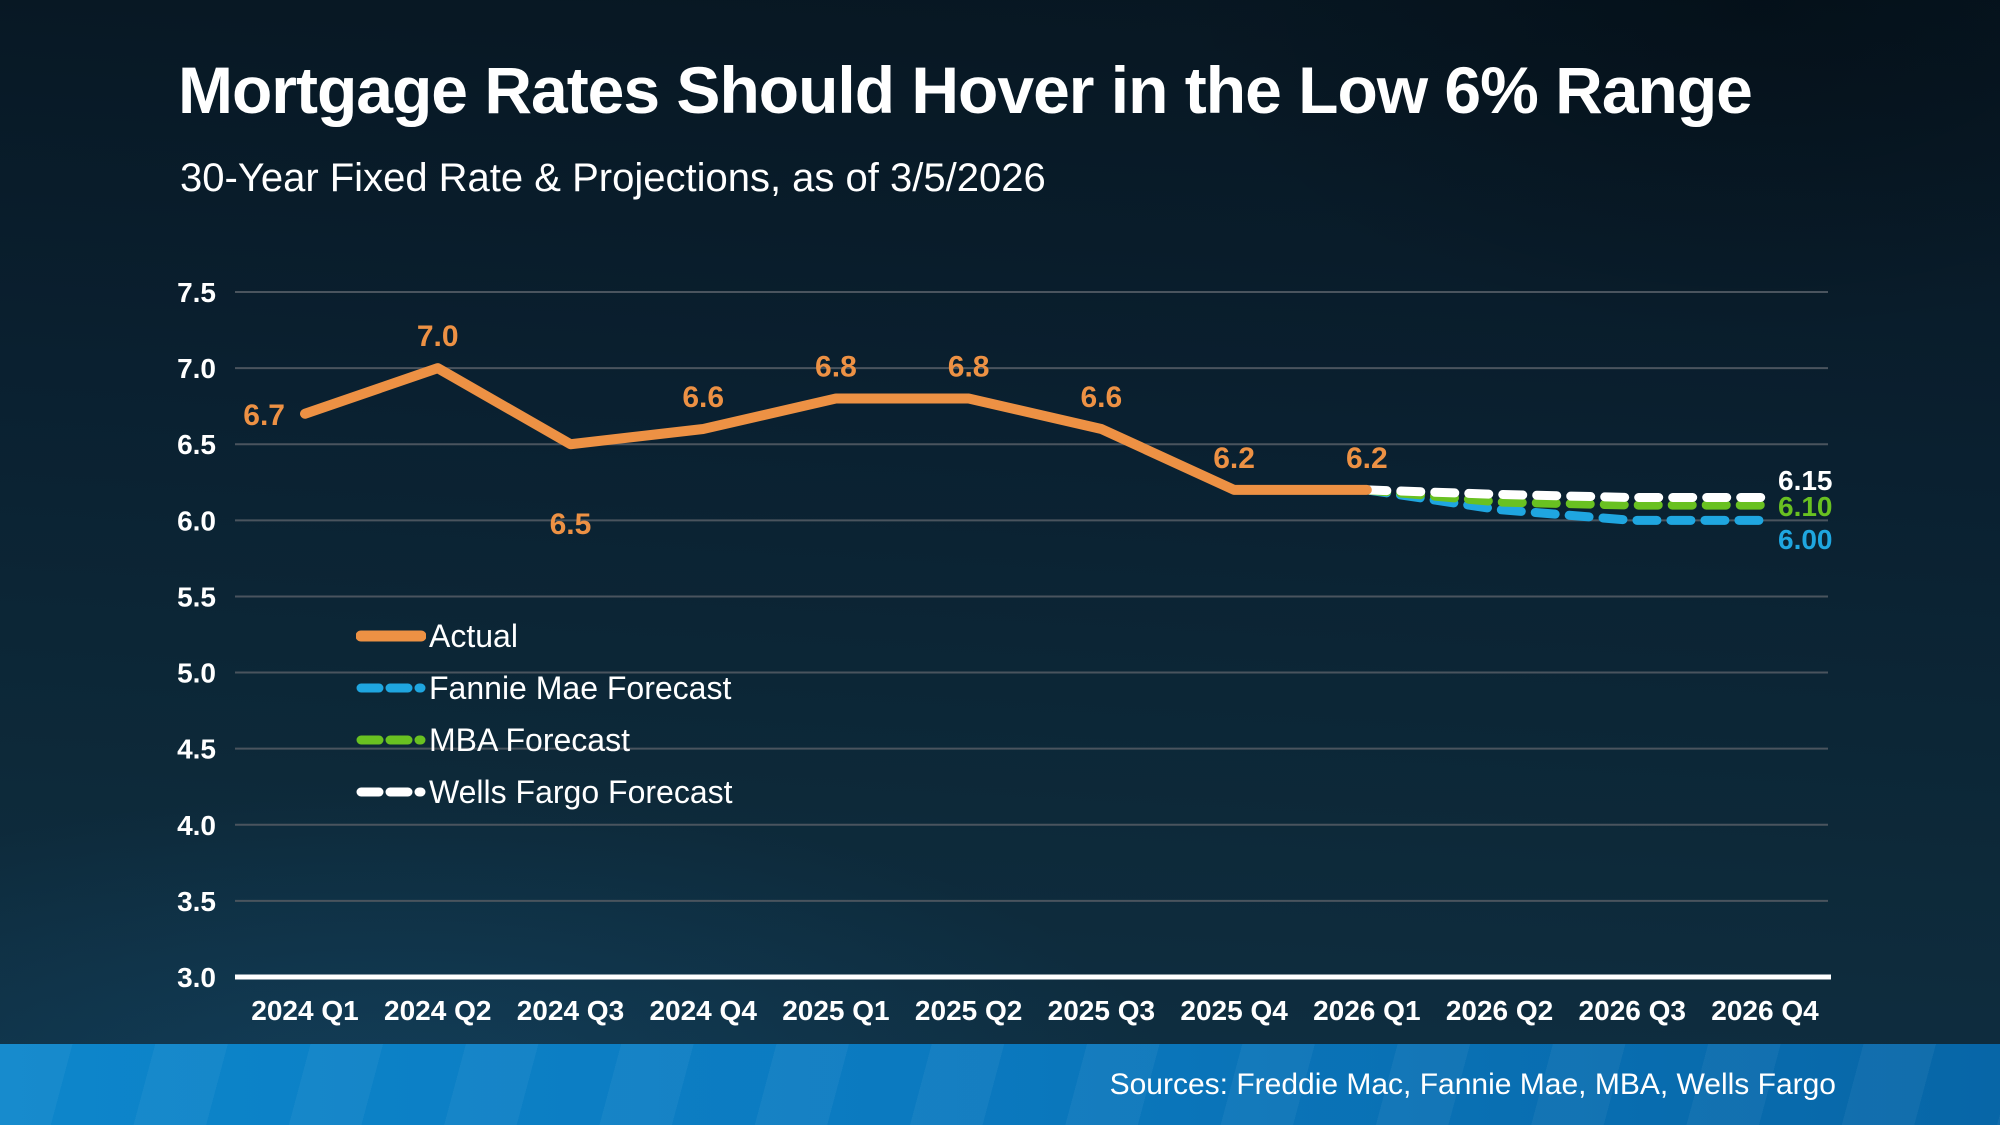  What do you see at coordinates (196, 901) in the screenshot?
I see `y-tick-label: 3.5` at bounding box center [196, 901].